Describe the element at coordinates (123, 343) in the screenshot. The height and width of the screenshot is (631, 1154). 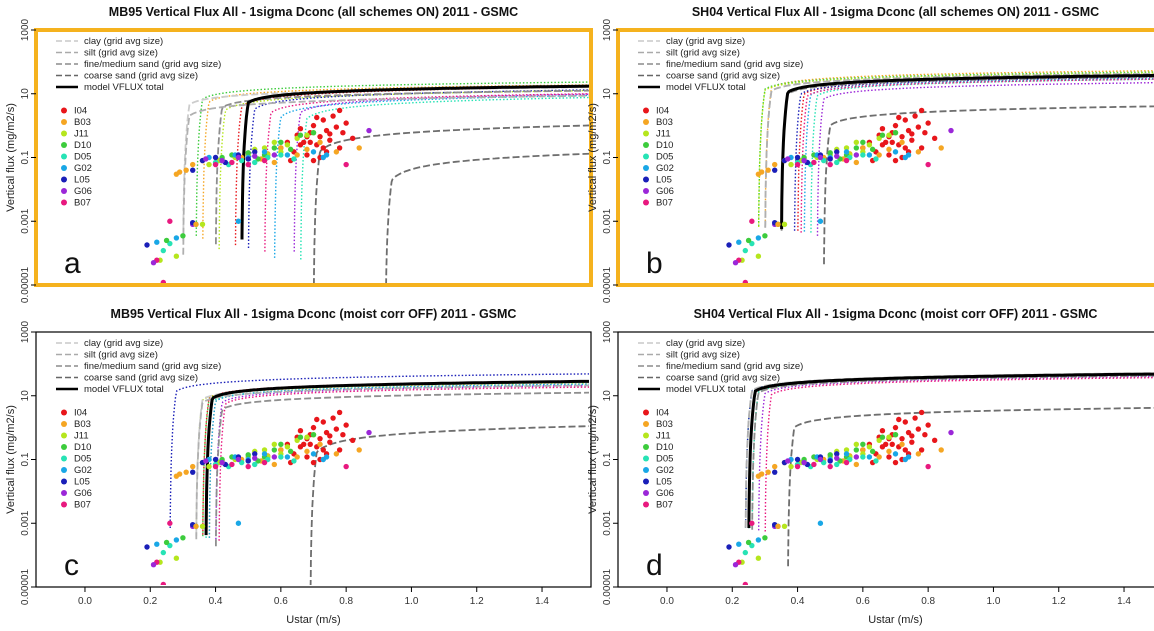
I see `legend-label: clay (grid avg size)` at that location.